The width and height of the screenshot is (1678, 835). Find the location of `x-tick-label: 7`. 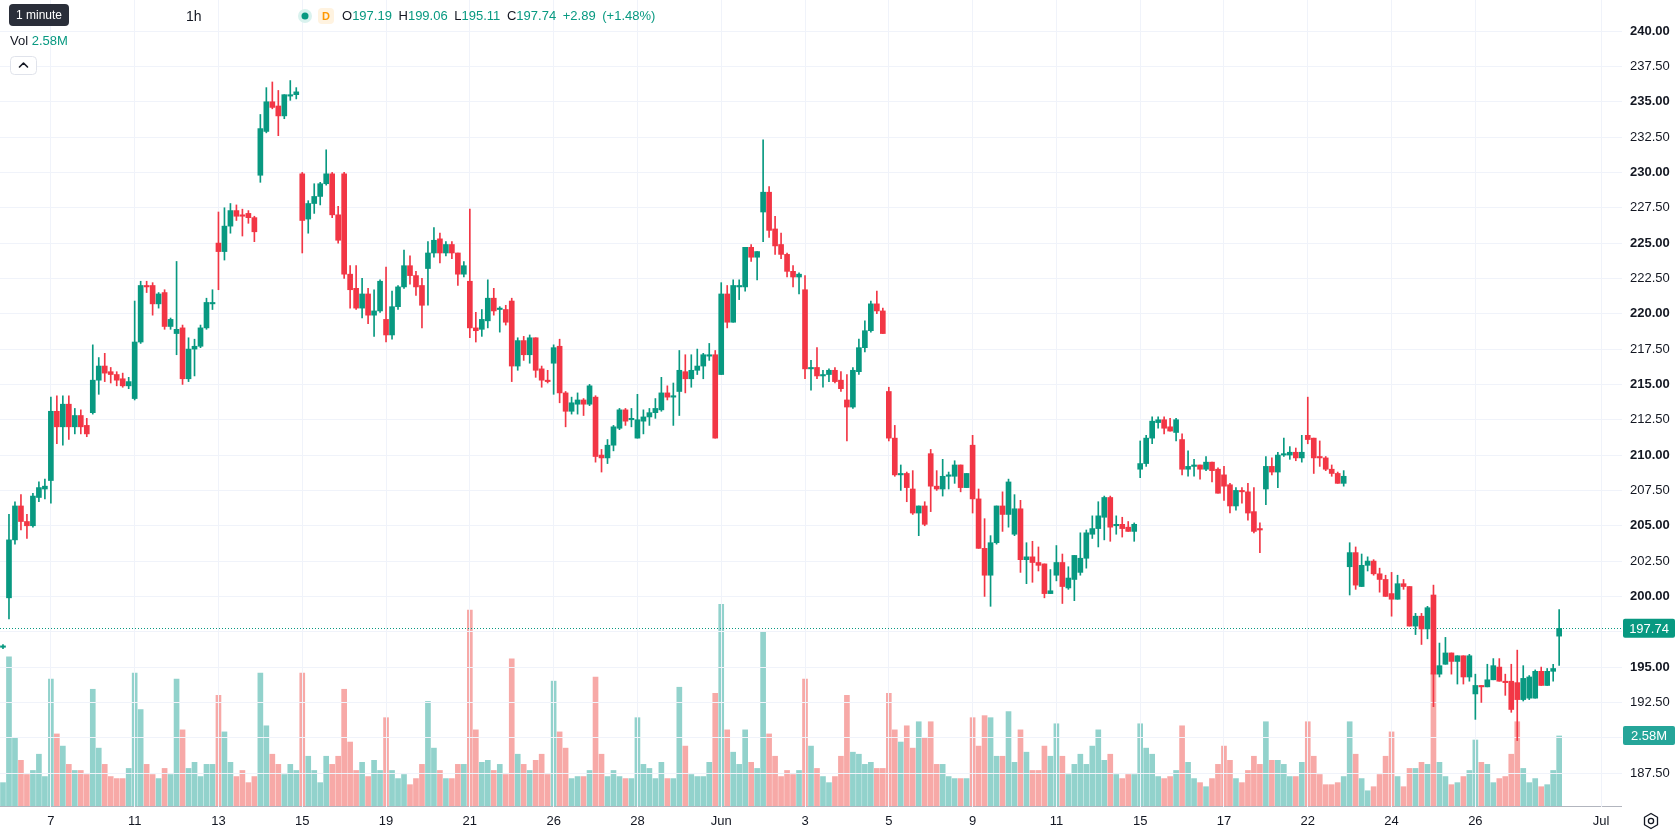

x-tick-label: 7 is located at coordinates (51, 821).